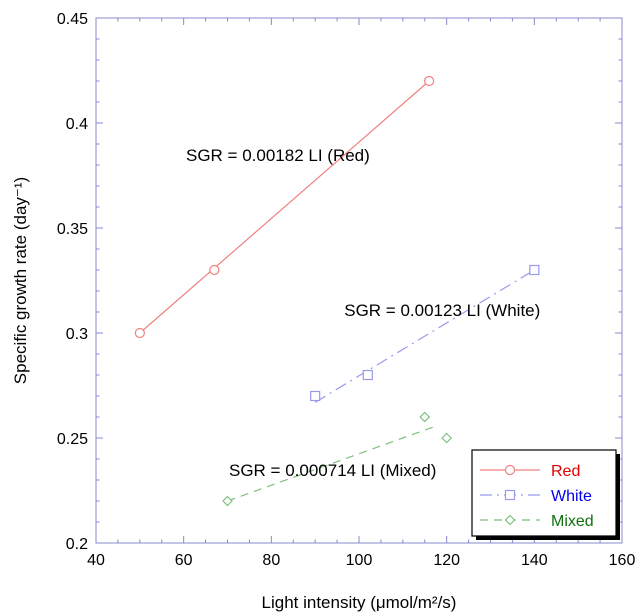  Describe the element at coordinates (77, 334) in the screenshot. I see `y-tick-label: 0.3` at that location.